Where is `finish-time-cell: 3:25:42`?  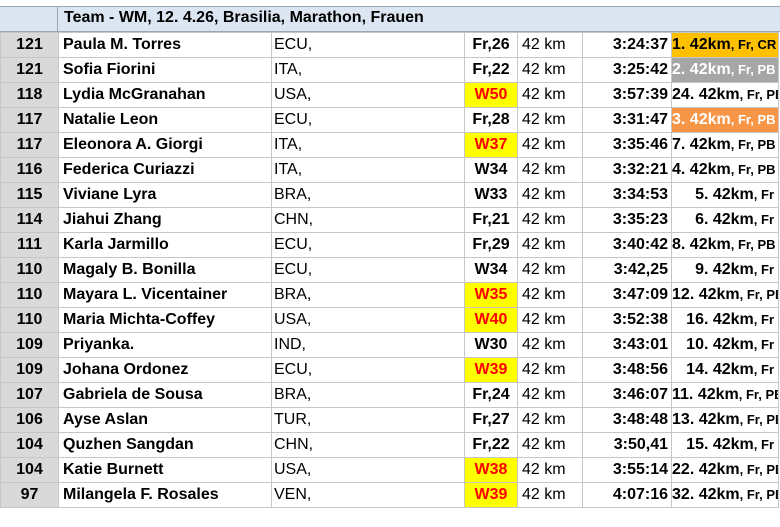 finish-time-cell: 3:25:42 is located at coordinates (627, 70).